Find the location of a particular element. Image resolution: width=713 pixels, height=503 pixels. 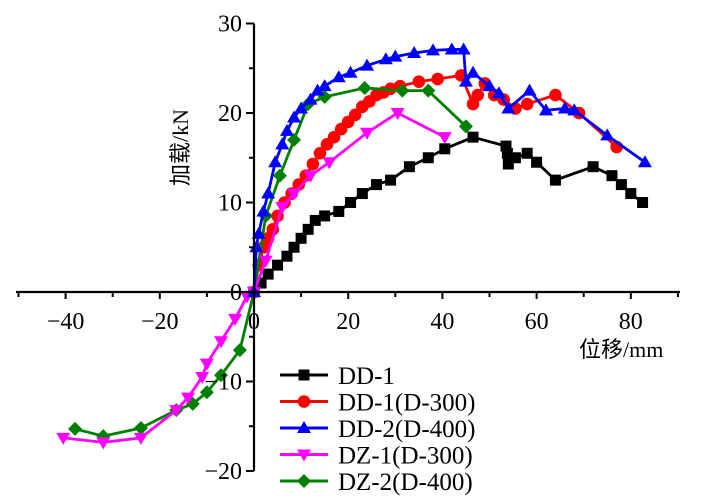

y-tick-label: 10 is located at coordinates (230, 204).